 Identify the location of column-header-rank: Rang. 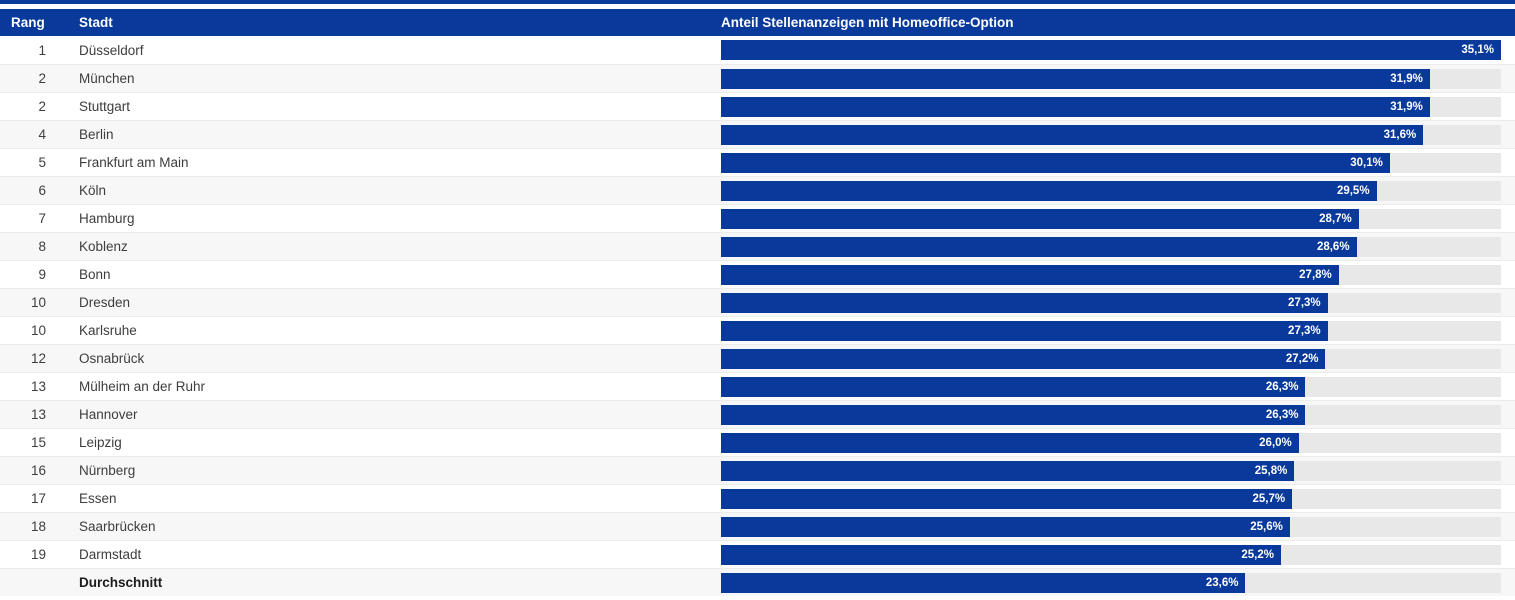
(28, 22).